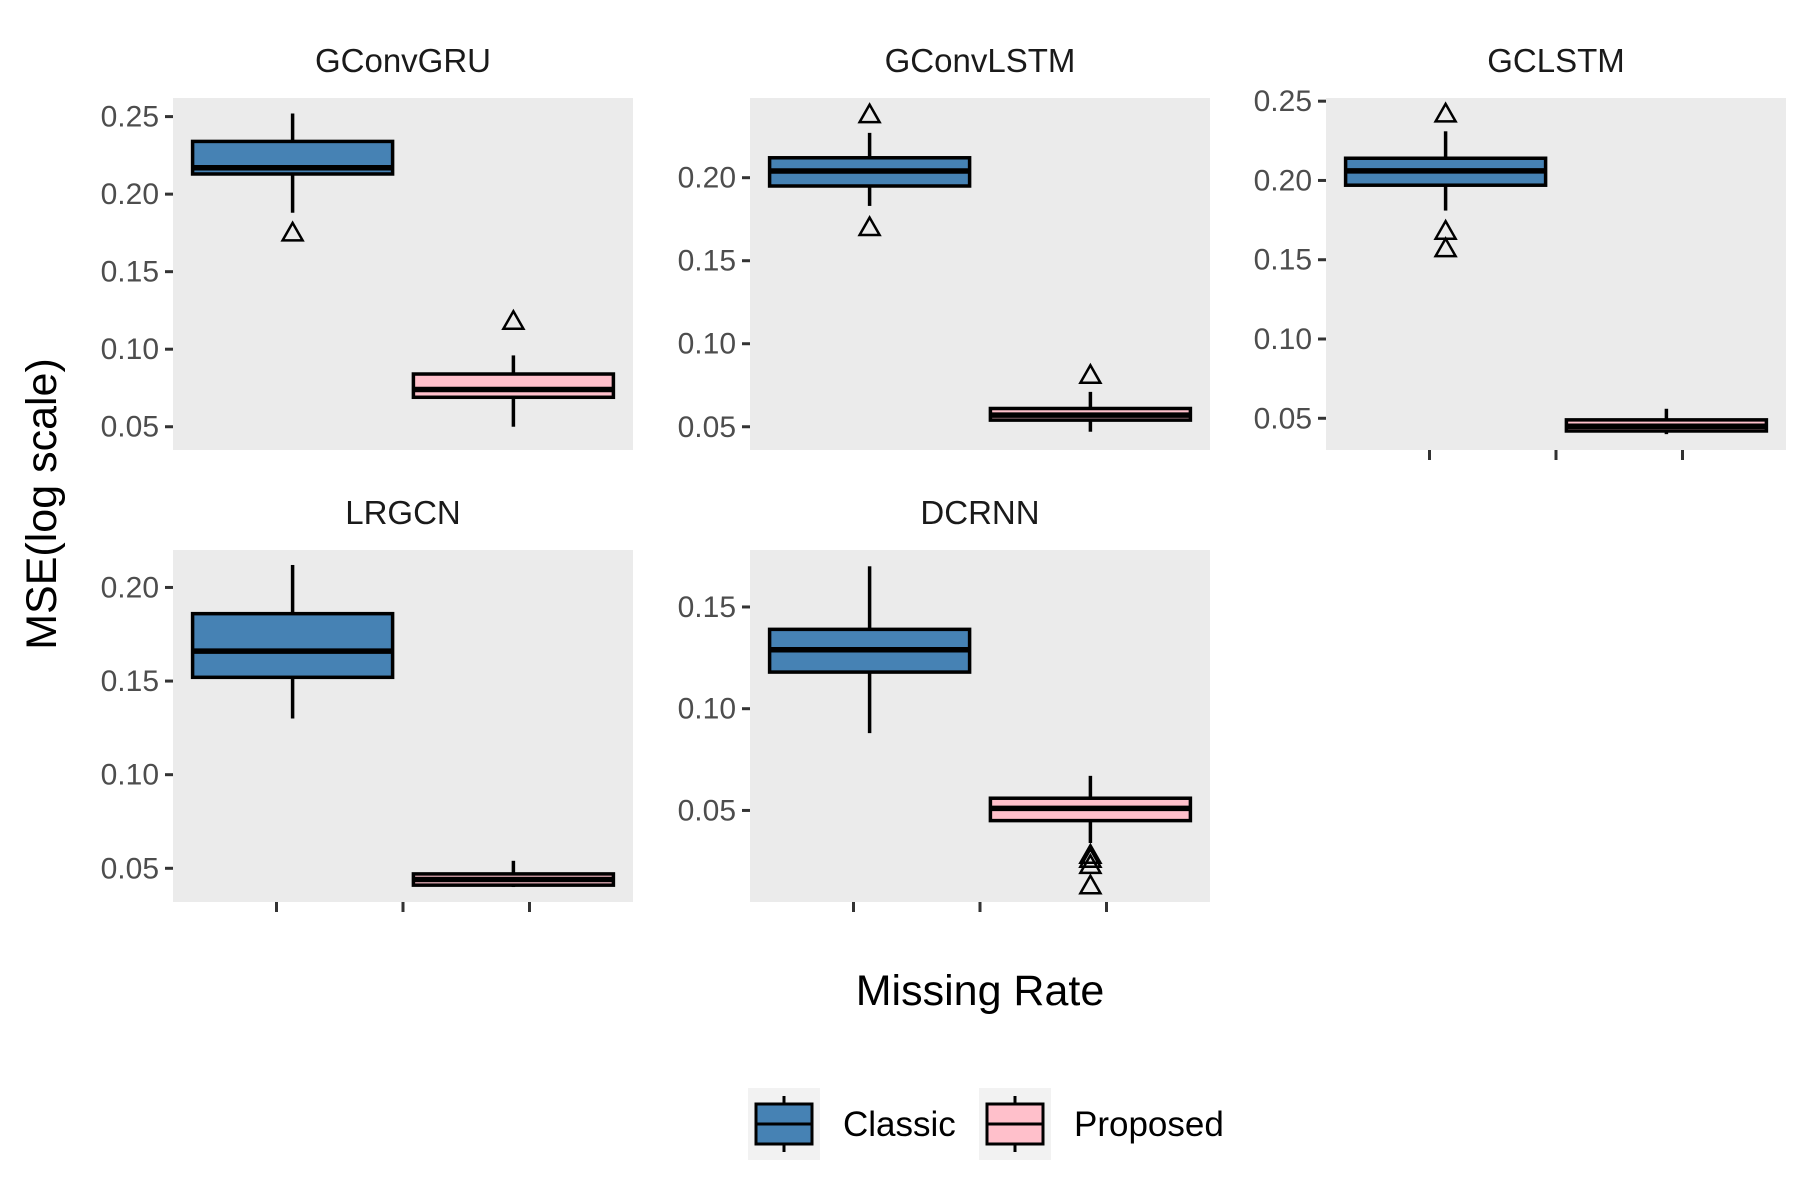 This screenshot has width=1800, height=1200. I want to click on y-axis-title: MSE(log scale), so click(42, 504).